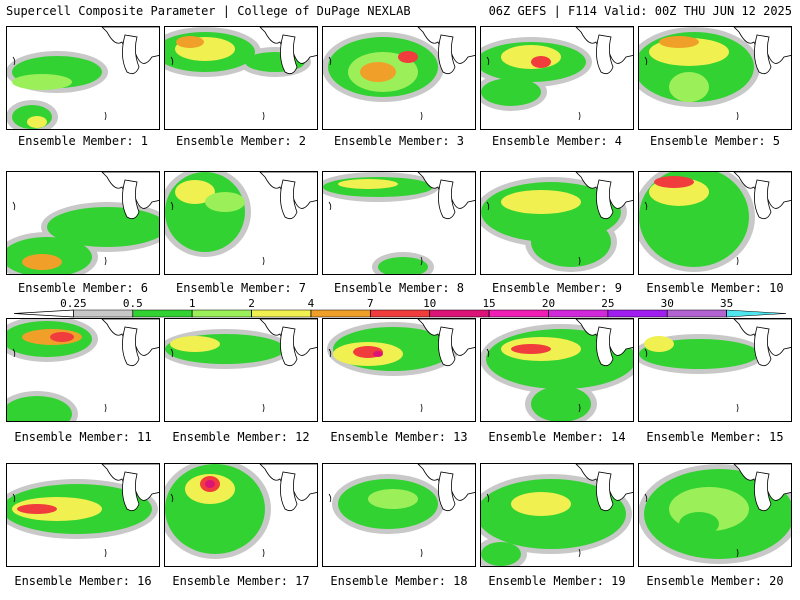  What do you see at coordinates (399, 288) in the screenshot?
I see `ensemble-member-label-8: Ensemble Member: 8` at bounding box center [399, 288].